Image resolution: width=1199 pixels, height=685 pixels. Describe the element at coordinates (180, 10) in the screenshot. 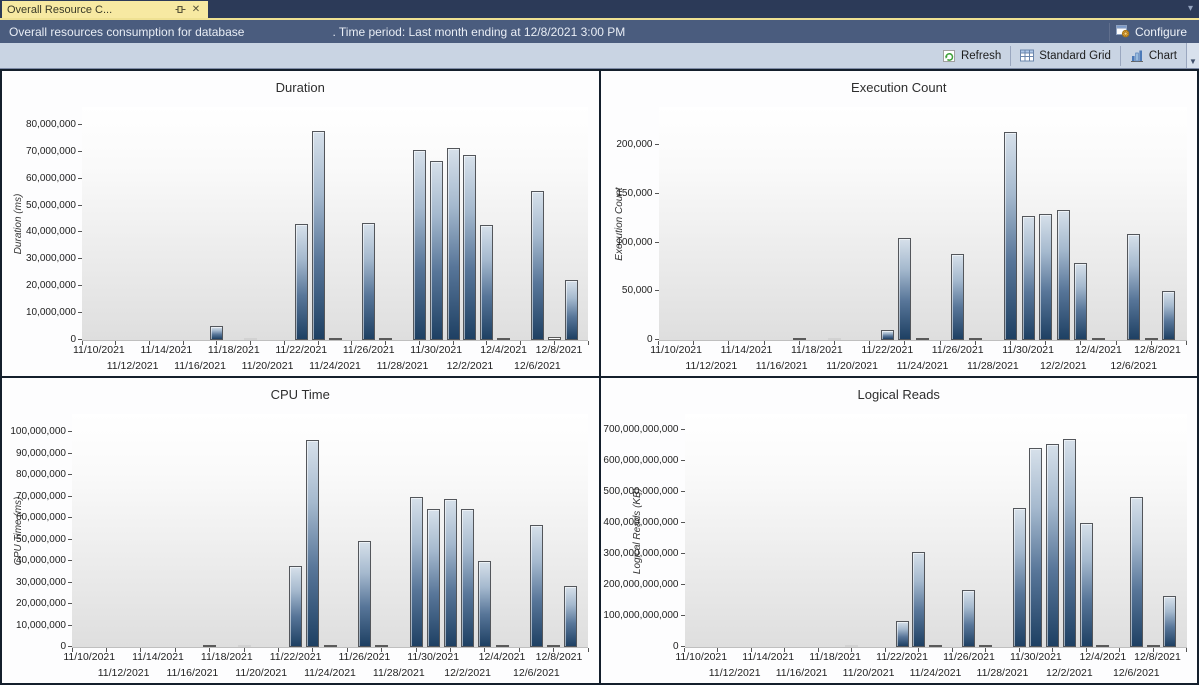

I see `pin-icon` at that location.